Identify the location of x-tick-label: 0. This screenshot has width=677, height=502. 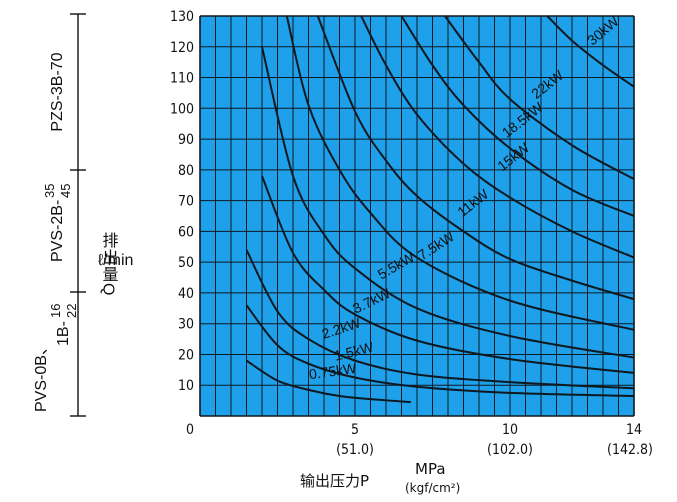
(190, 430).